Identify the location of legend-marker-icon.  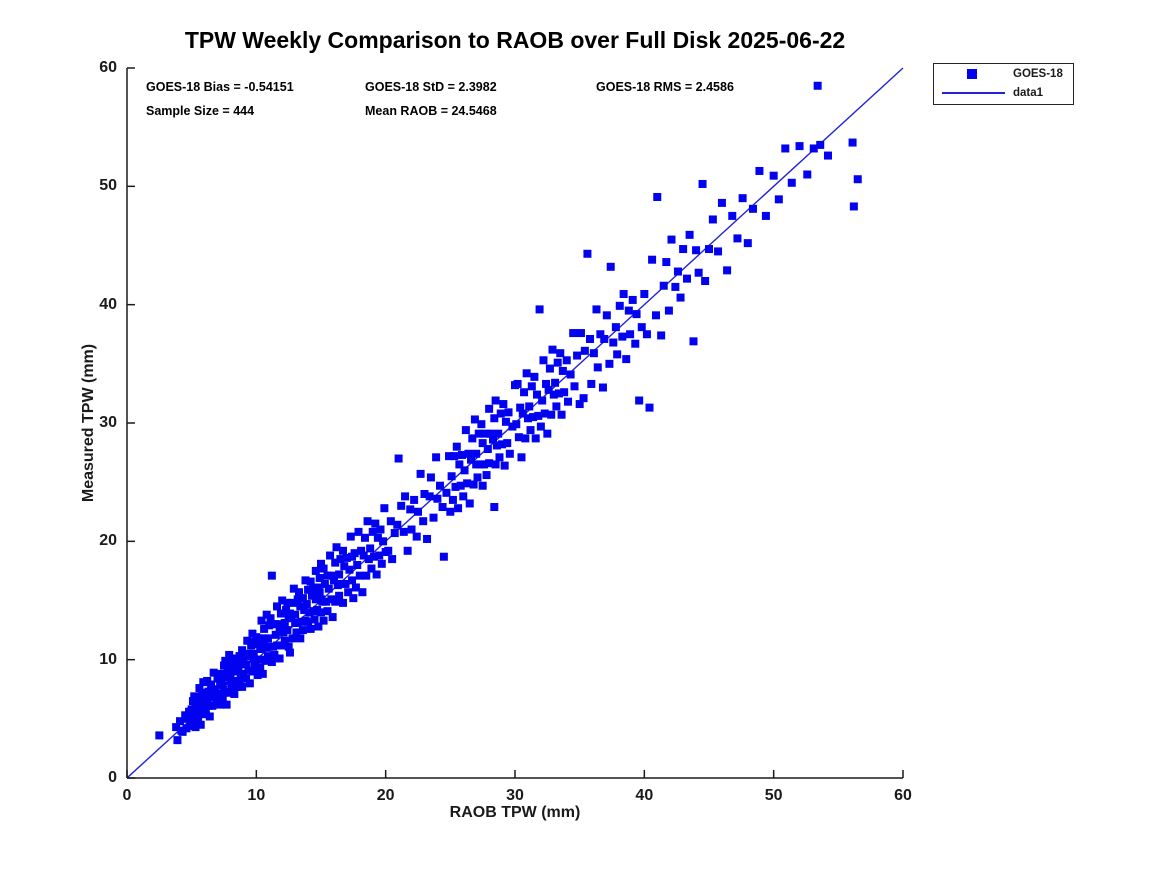
(972, 74).